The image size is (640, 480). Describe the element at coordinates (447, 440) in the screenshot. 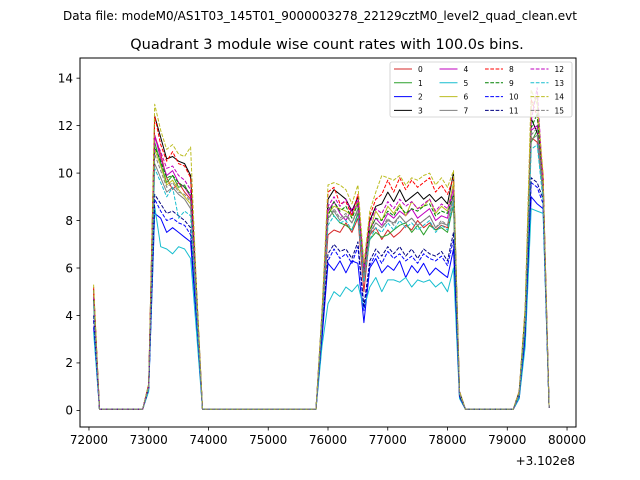

I see `x-tick-label: 78000` at that location.